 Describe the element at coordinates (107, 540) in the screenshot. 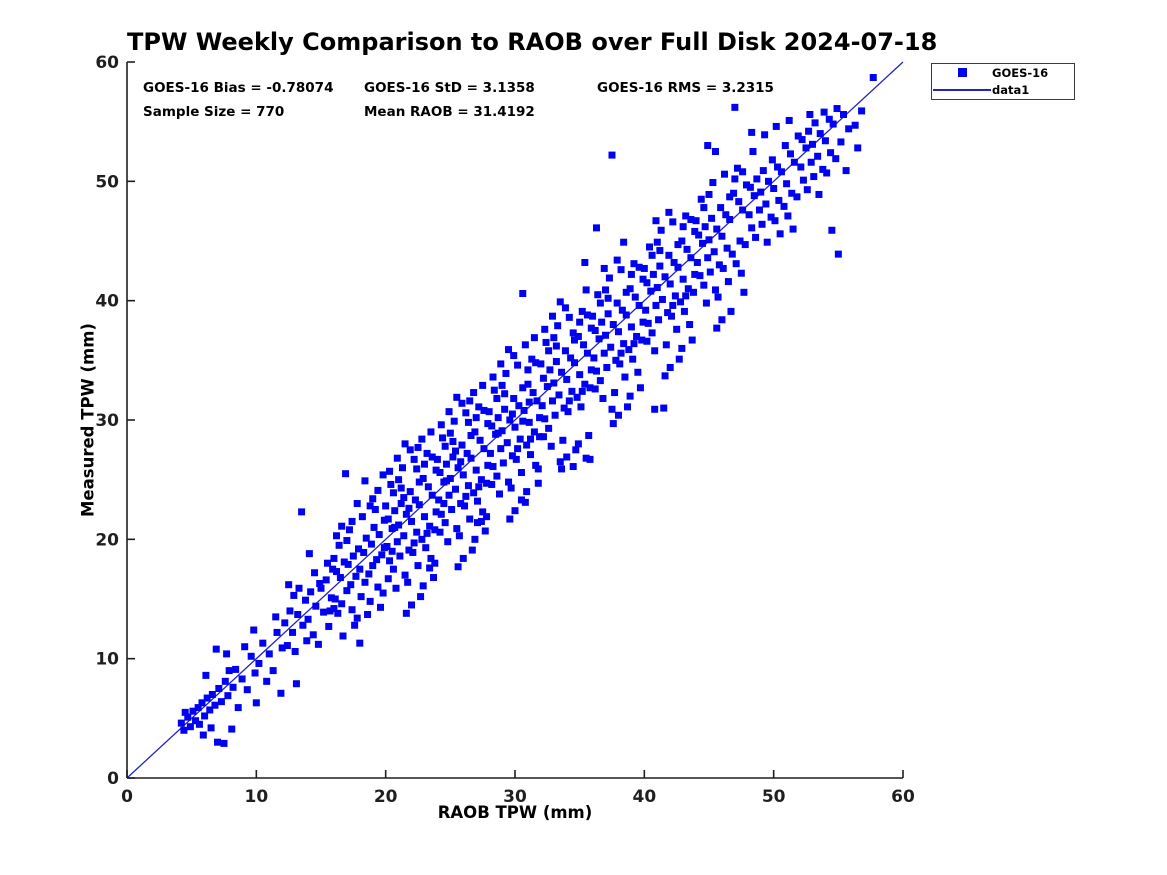

I see `y-tick-label: 20` at that location.